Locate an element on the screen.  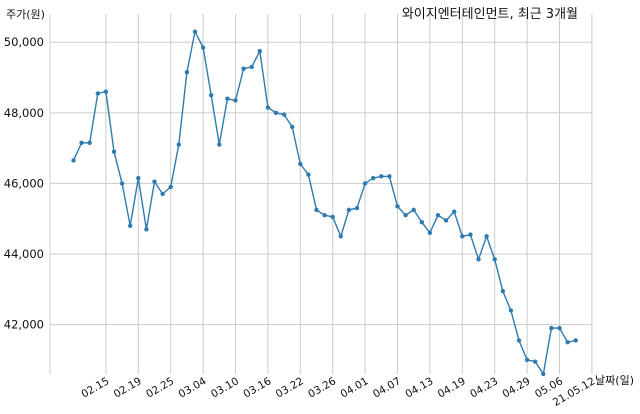
x-tick-label: 04.07 is located at coordinates (387, 387).